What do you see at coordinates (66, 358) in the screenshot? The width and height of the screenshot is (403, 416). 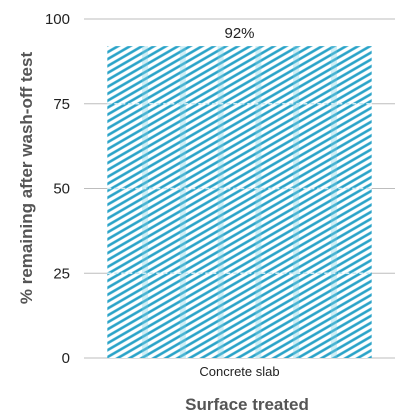 I see `y-tick-label-0: 0` at bounding box center [66, 358].